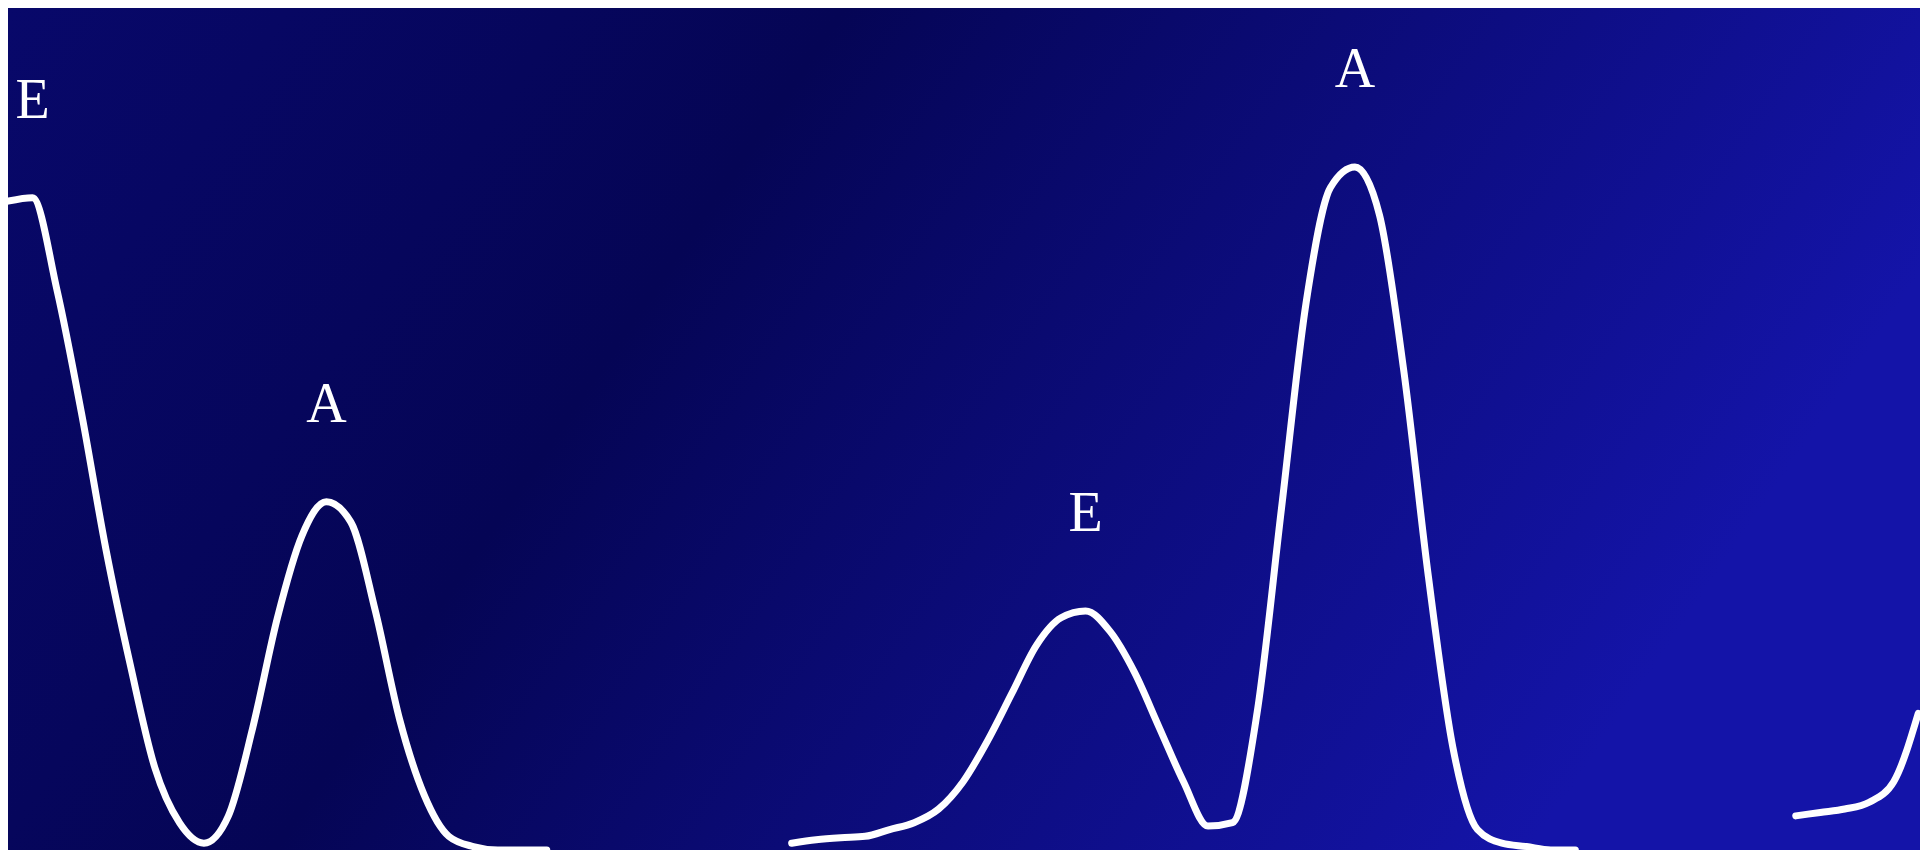 Image resolution: width=1920 pixels, height=850 pixels. Describe the element at coordinates (1355, 68) in the screenshot. I see `text: A` at that location.